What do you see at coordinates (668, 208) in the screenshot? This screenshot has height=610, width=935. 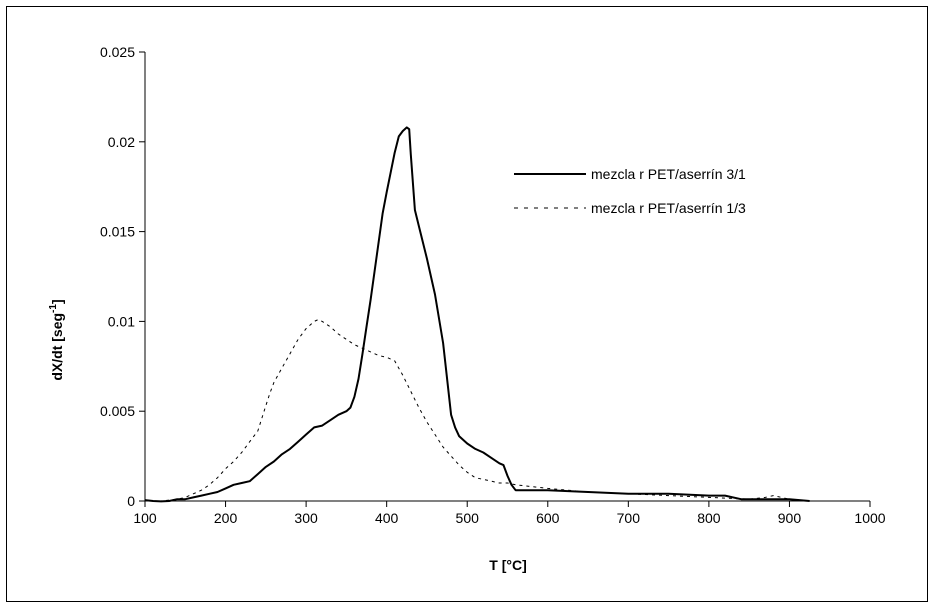 I see `legend-label-series-2: mezcla r PET/aserrín 1/3` at bounding box center [668, 208].